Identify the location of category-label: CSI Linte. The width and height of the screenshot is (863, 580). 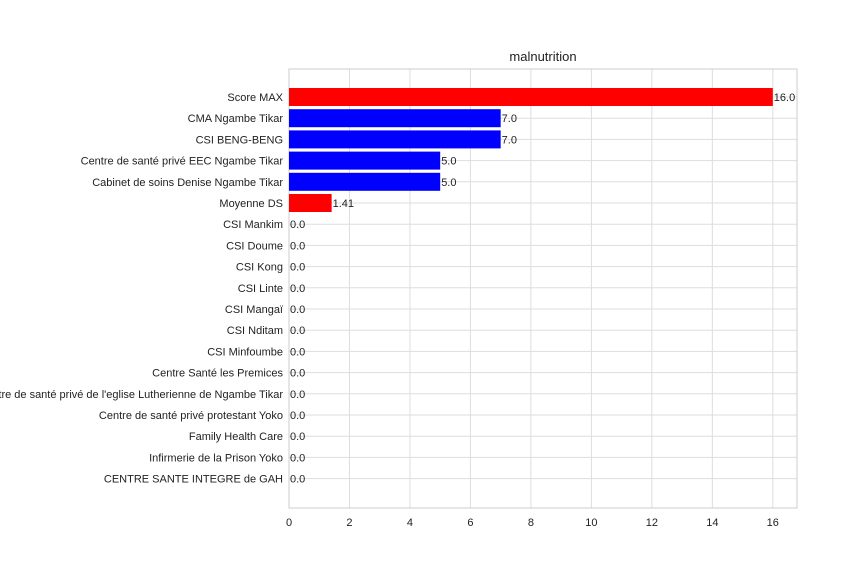
(260, 289).